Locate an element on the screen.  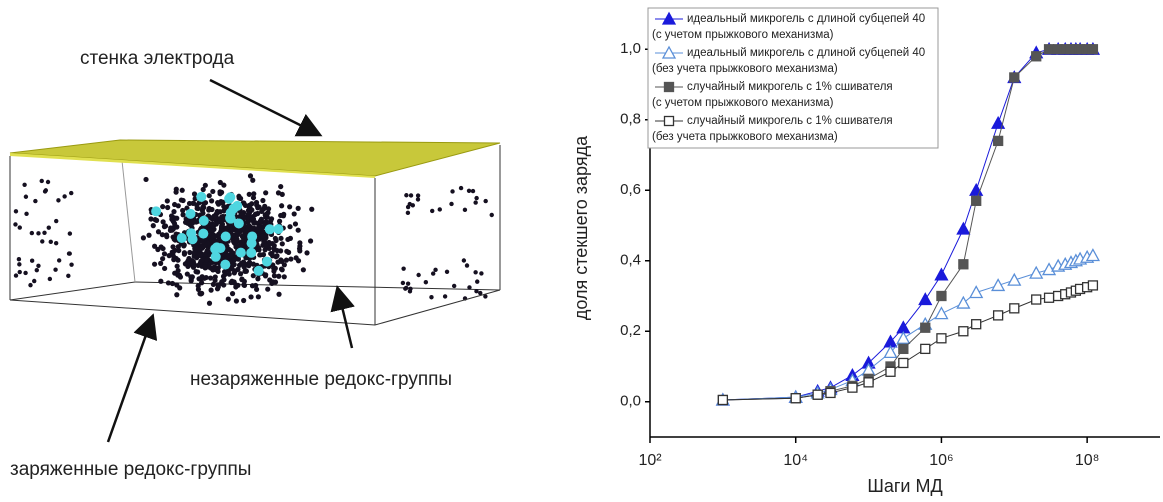
y-tick-label: 0,4 is located at coordinates (630, 260).